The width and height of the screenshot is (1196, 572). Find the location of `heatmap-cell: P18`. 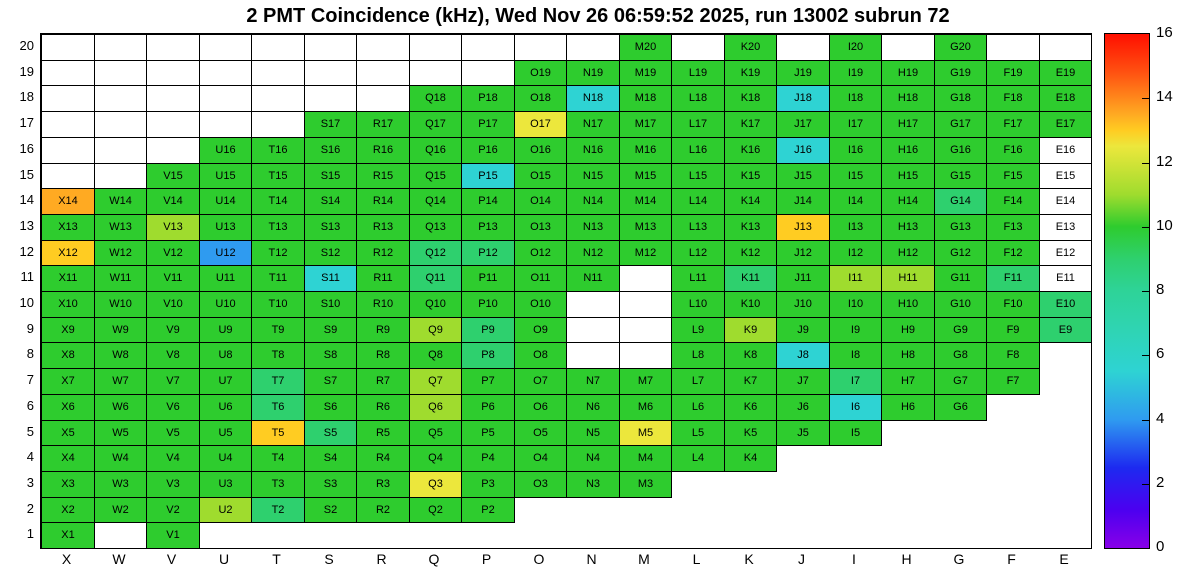

heatmap-cell: P18 is located at coordinates (488, 98).